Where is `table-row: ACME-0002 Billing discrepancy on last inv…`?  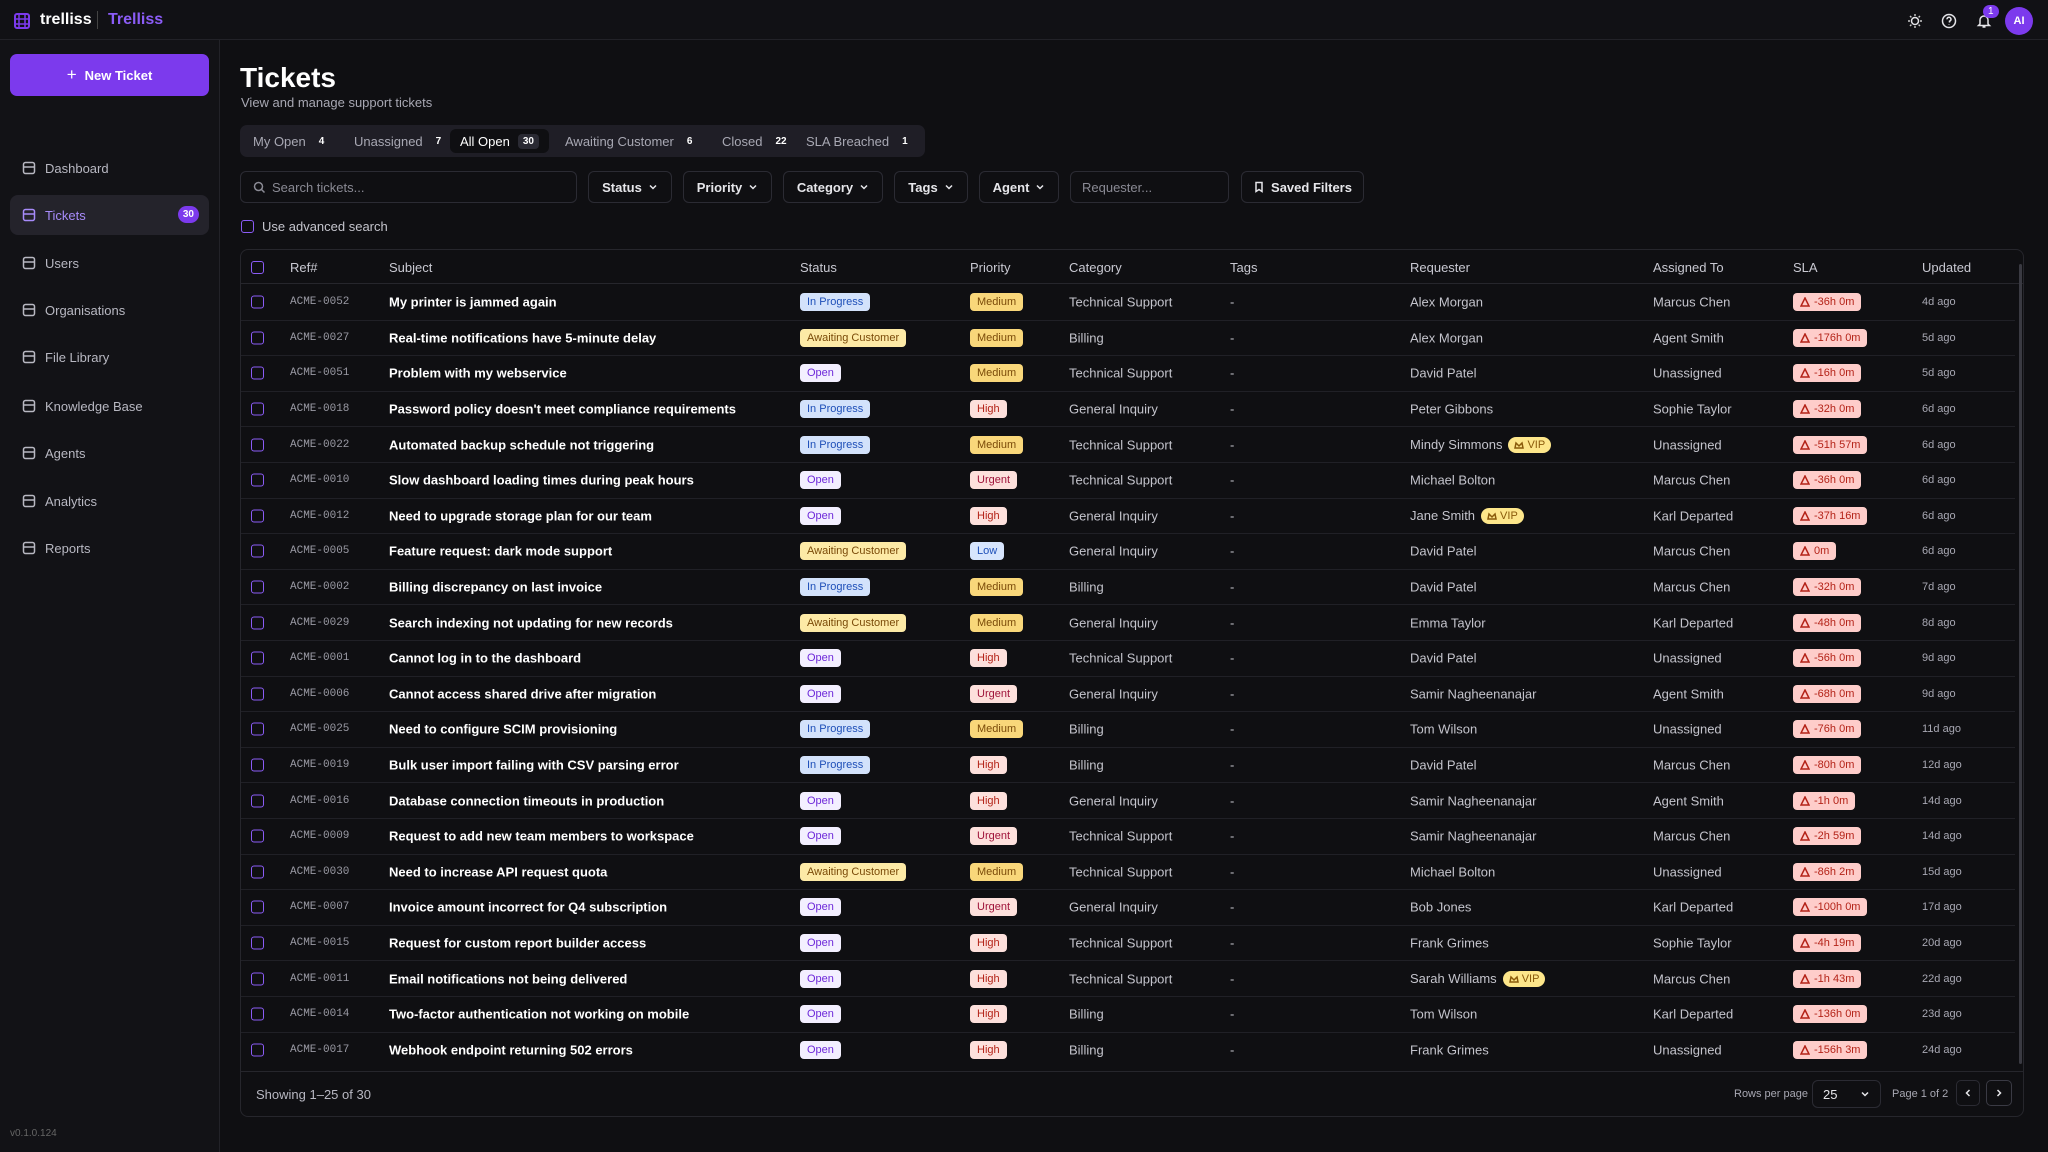 table-row: ACME-0002 Billing discrepancy on last inv… is located at coordinates (1128, 588).